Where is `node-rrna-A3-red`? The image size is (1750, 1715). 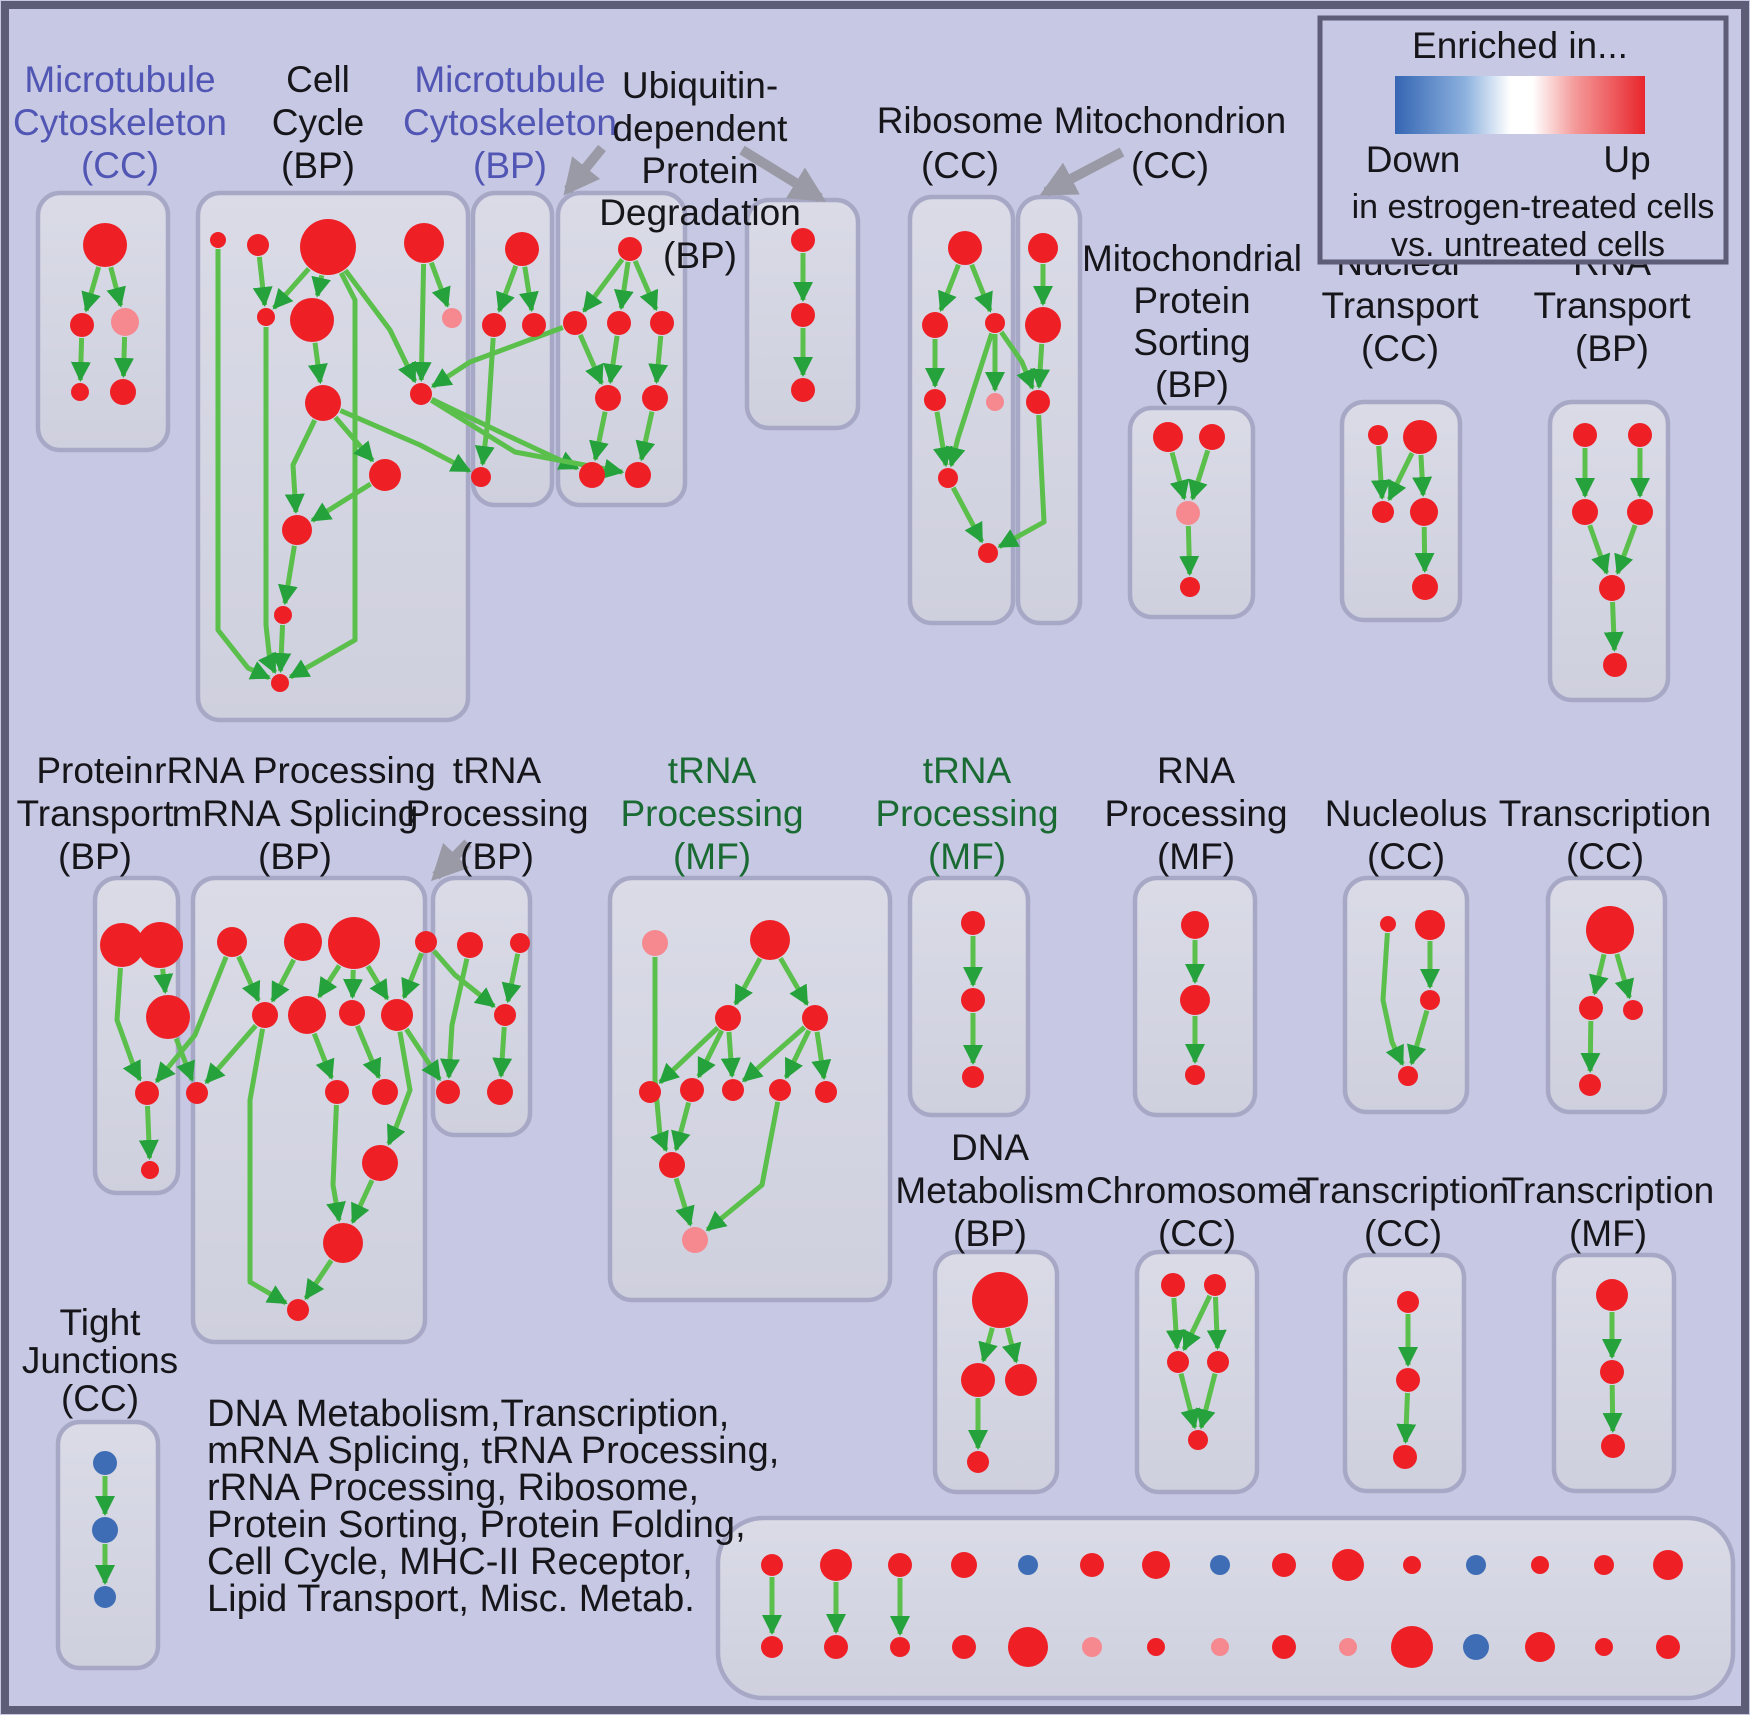
node-rrna-A3-red is located at coordinates (354, 943).